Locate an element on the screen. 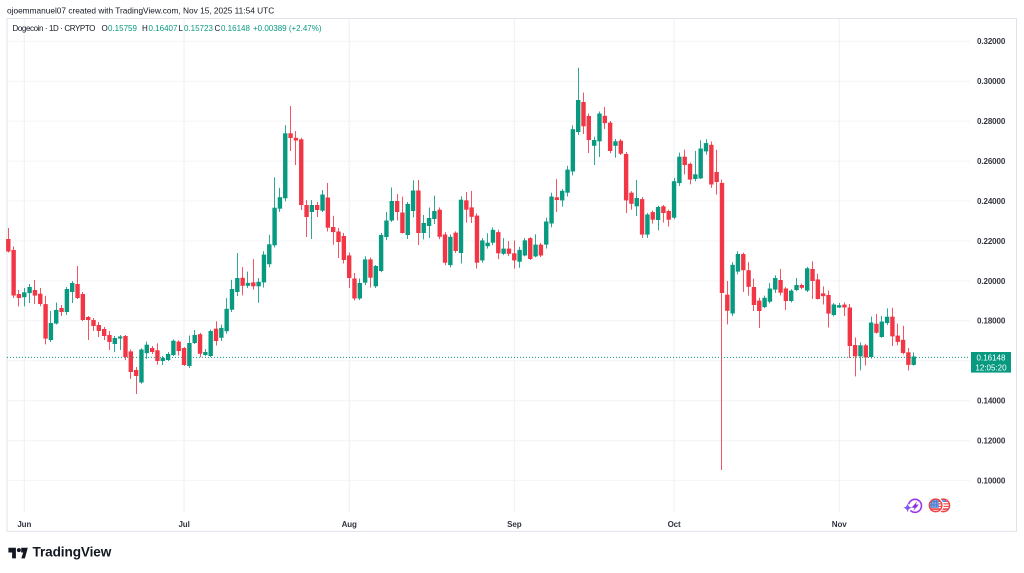 This screenshot has height=573, width=1024. svg-text: 0.28000 is located at coordinates (991, 121).